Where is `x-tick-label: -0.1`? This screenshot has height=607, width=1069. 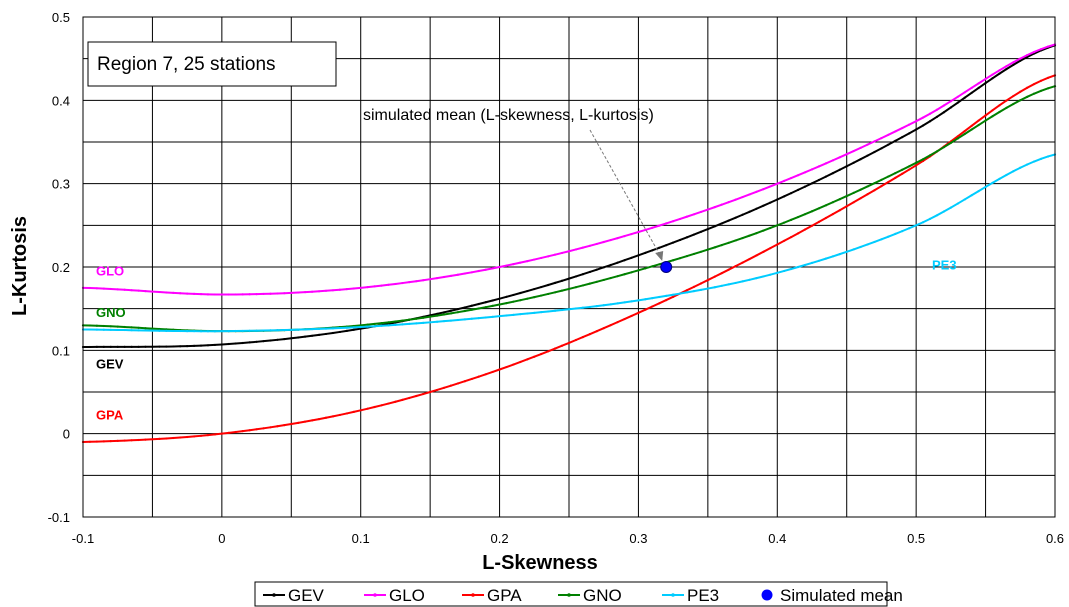
x-tick-label: -0.1 is located at coordinates (83, 538).